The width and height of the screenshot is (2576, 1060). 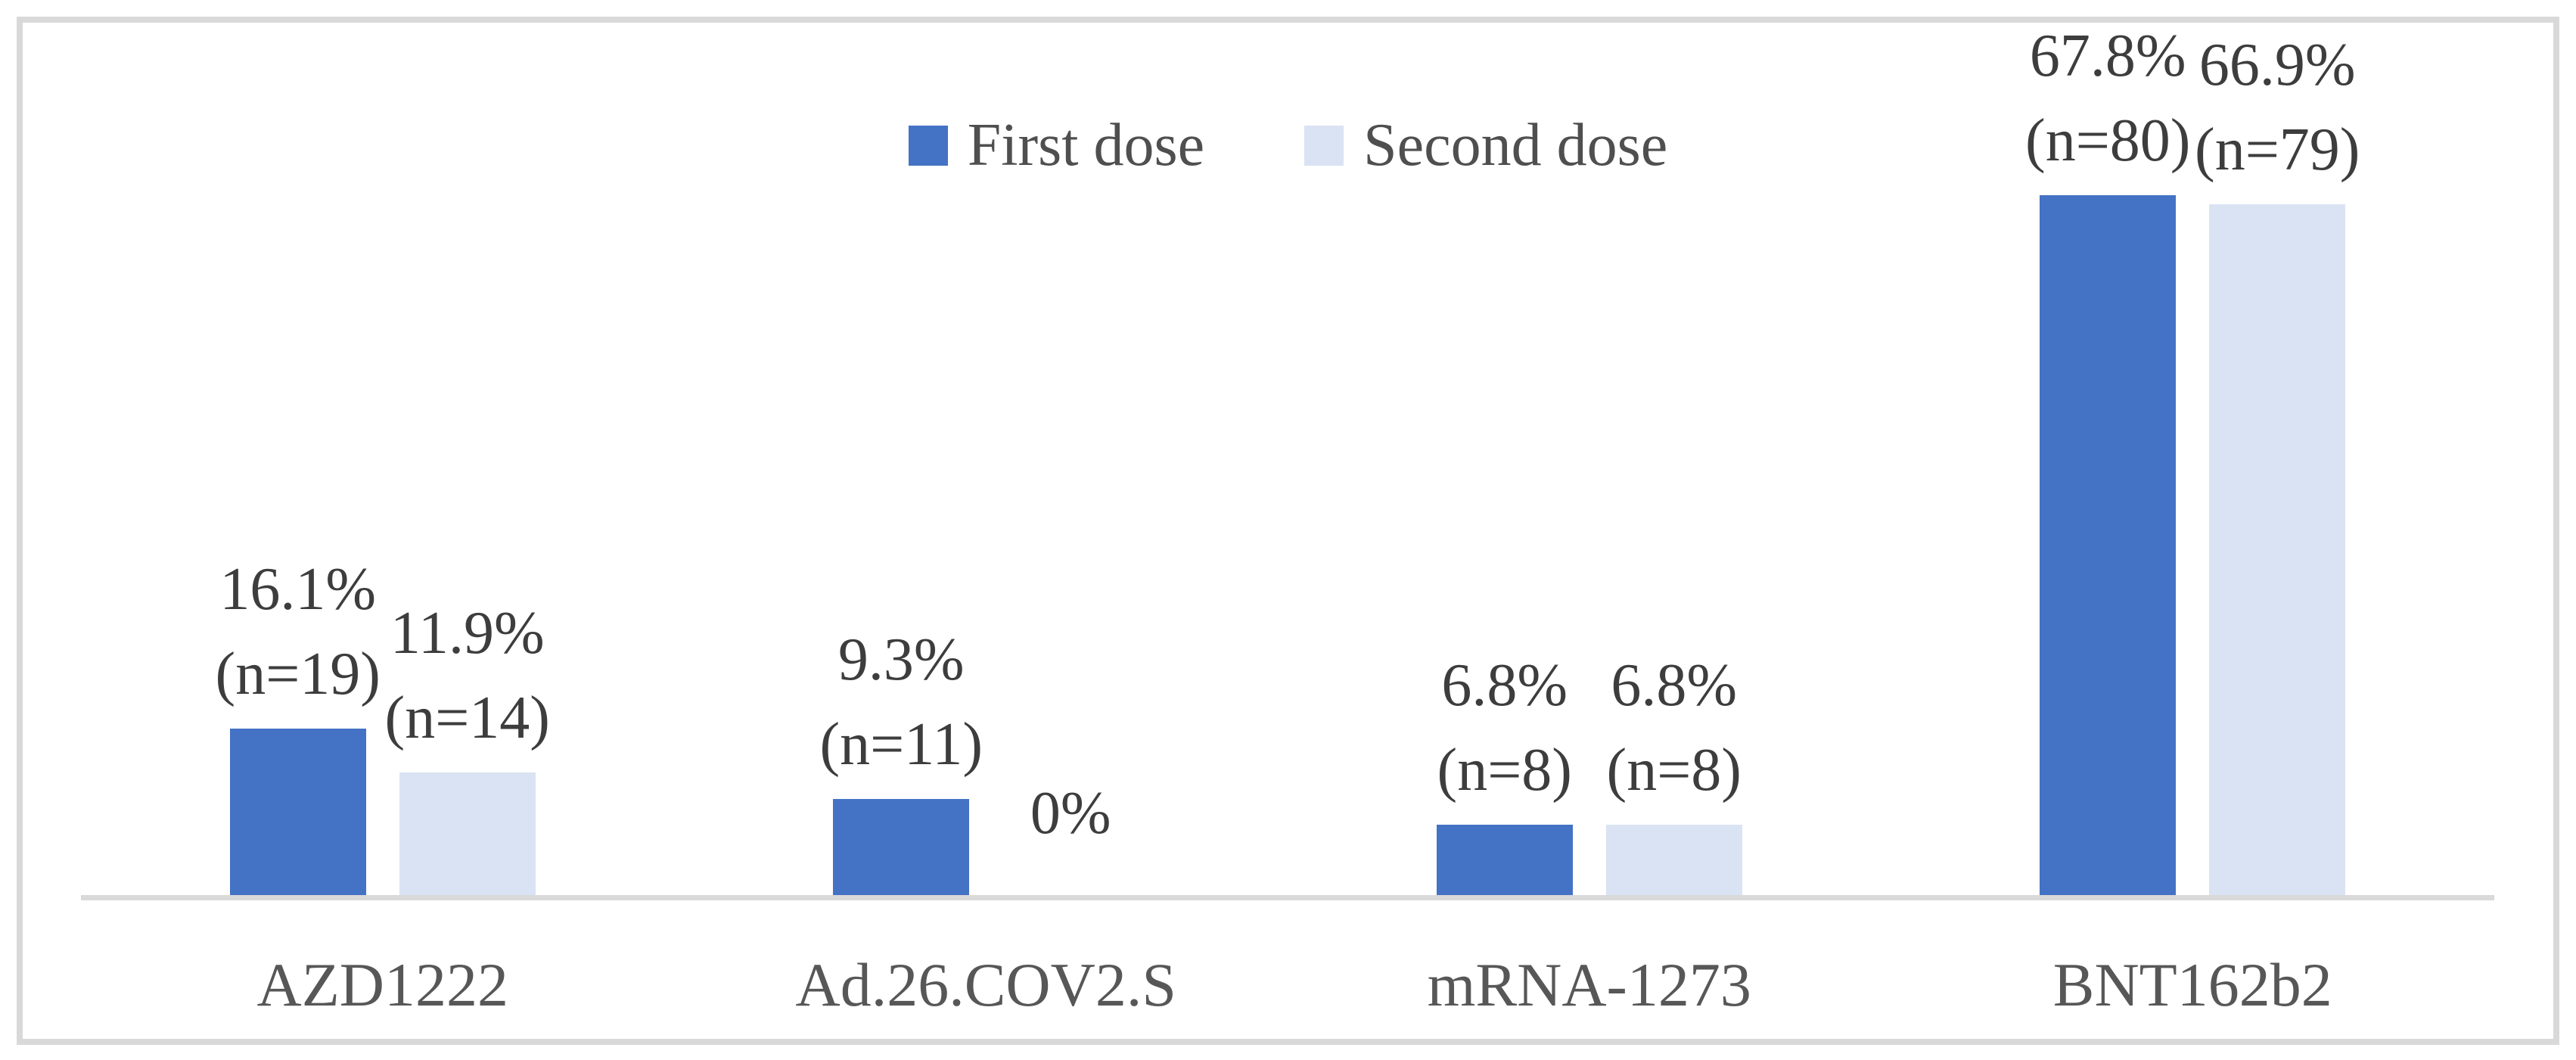 I want to click on x-axis-line, so click(x=1287, y=897).